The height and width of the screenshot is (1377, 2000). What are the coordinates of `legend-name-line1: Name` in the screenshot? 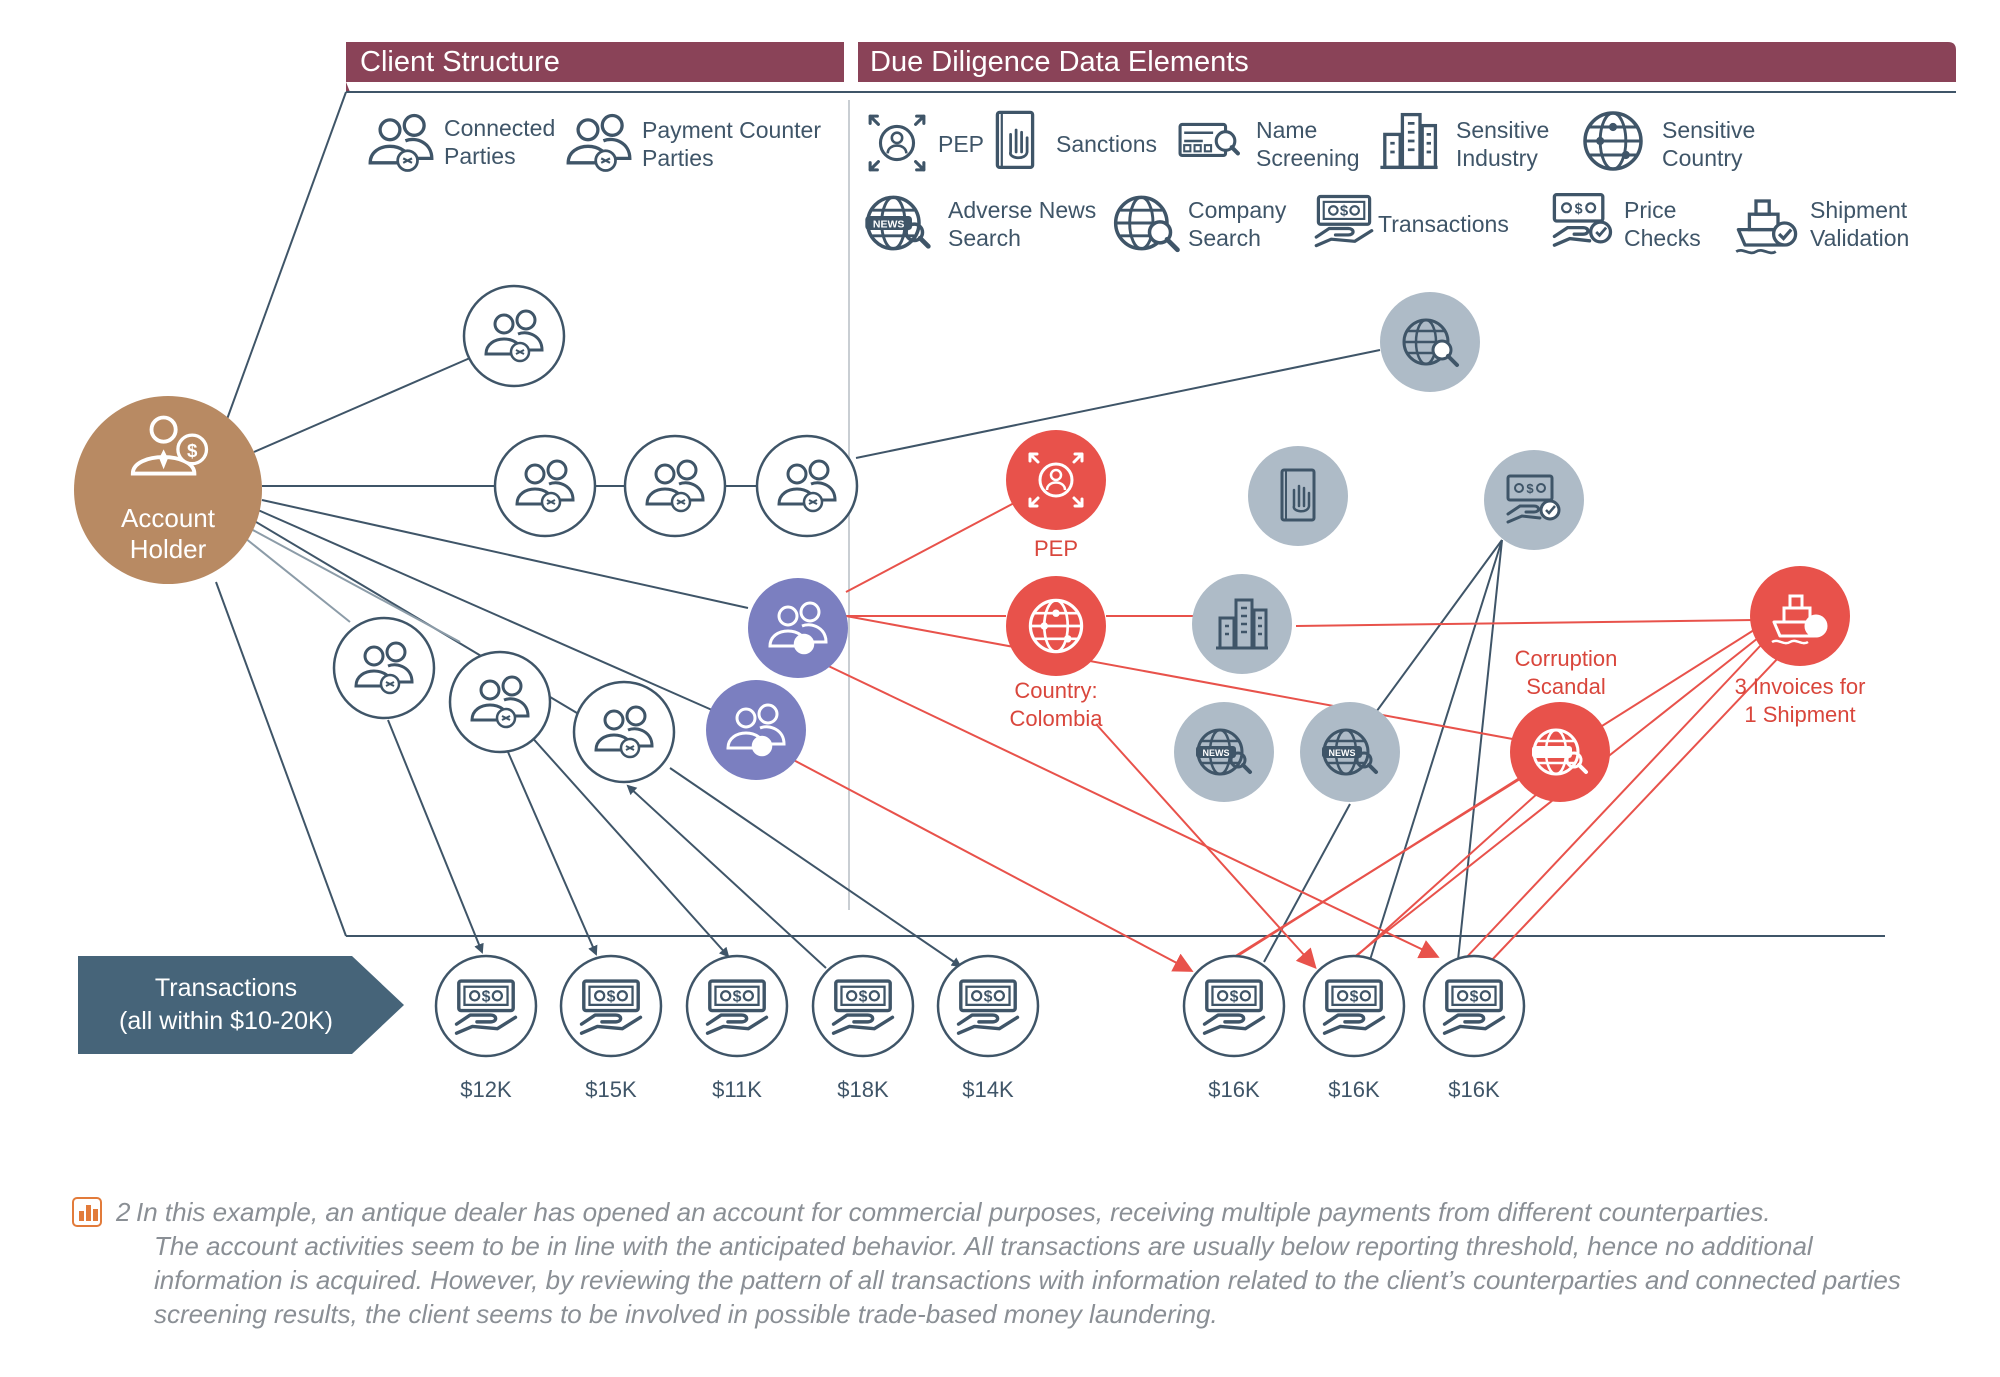 It's located at (1286, 130).